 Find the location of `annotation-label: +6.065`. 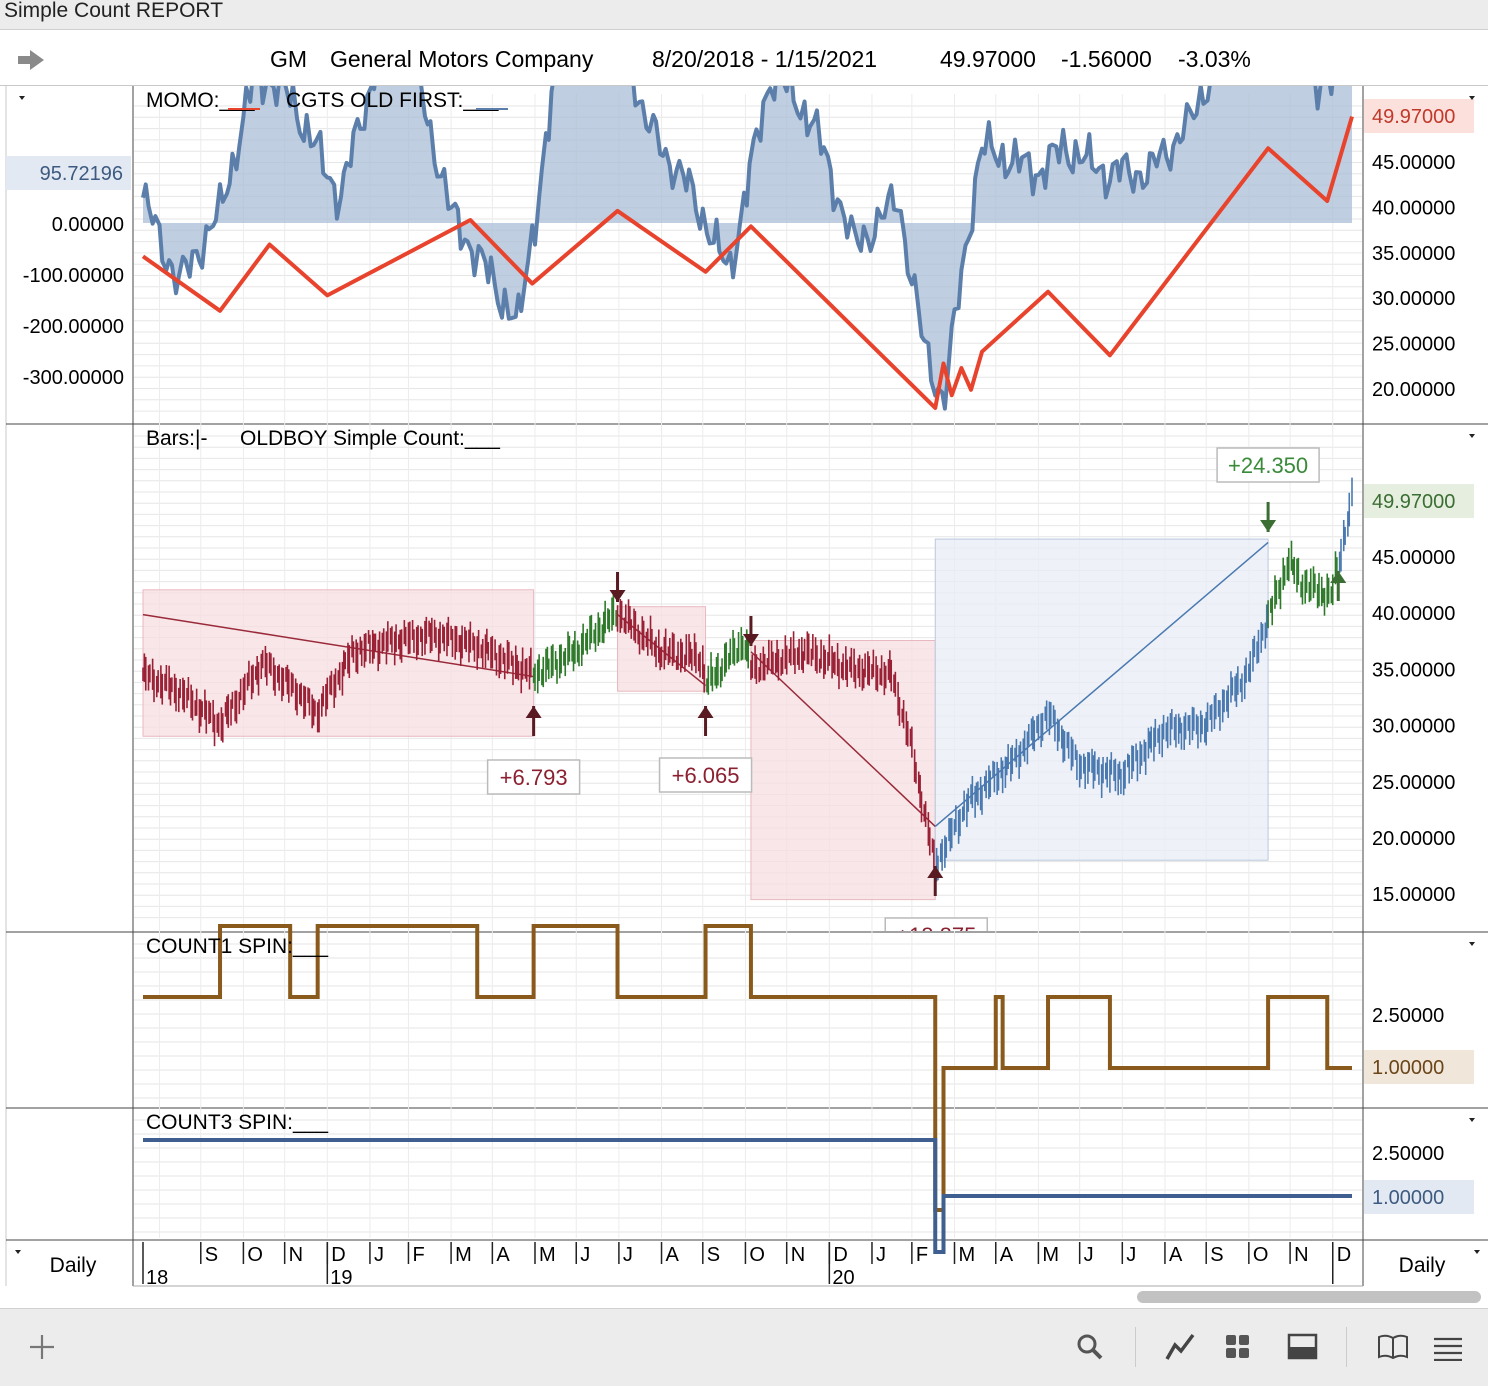

annotation-label: +6.065 is located at coordinates (706, 775).